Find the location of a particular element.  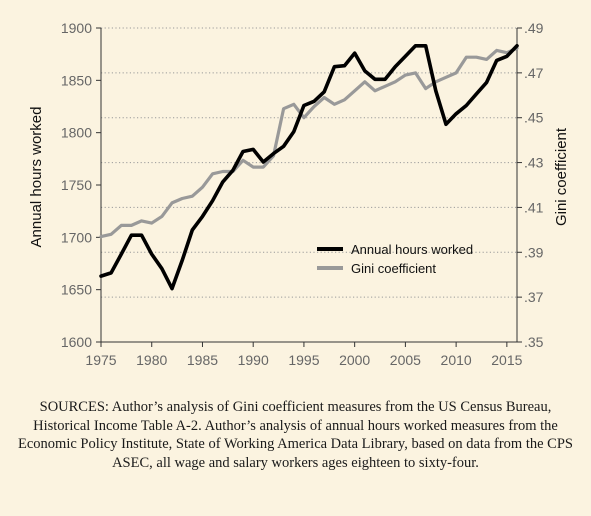

y-tick-label: 1700 is located at coordinates (76, 237).